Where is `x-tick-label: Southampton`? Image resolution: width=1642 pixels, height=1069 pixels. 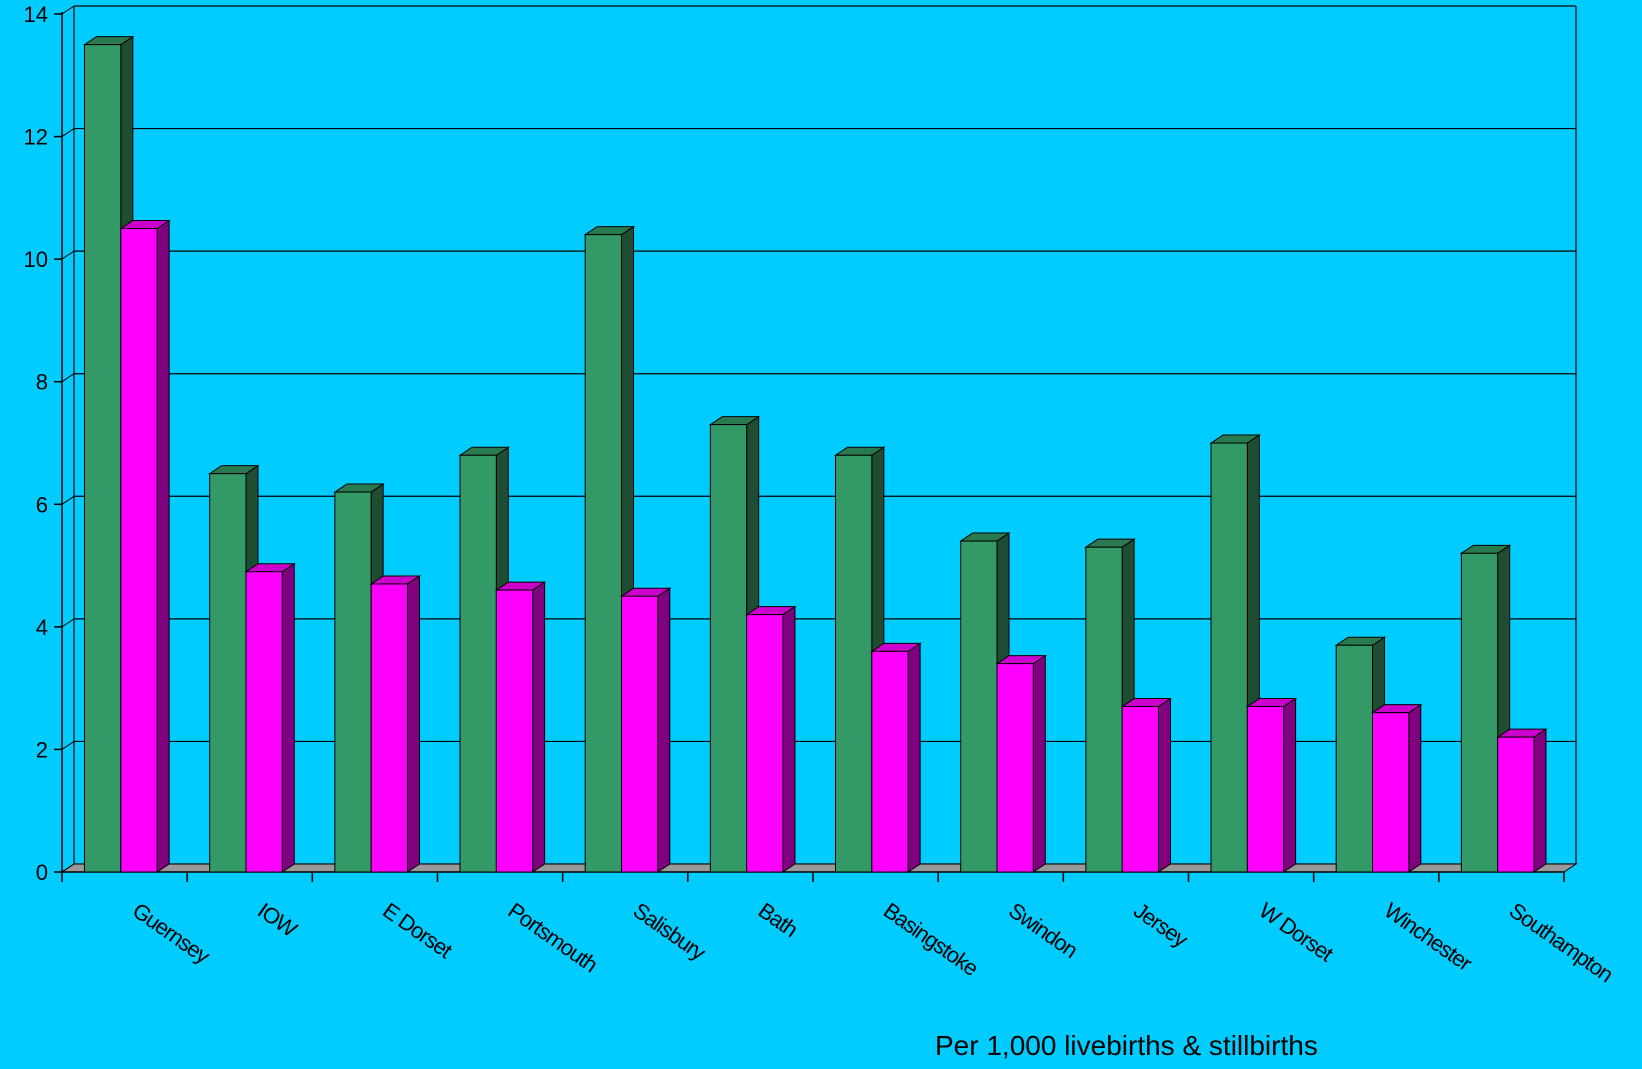
x-tick-label: Southampton is located at coordinates (1561, 942).